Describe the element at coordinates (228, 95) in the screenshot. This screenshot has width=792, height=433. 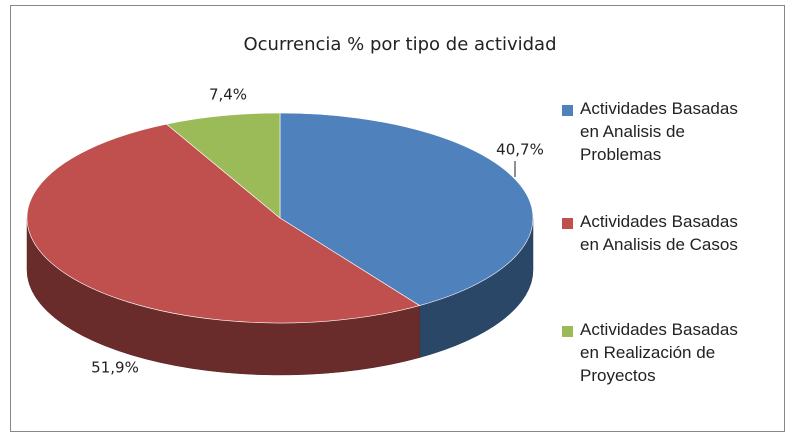
I see `data-label: 7,4%` at that location.